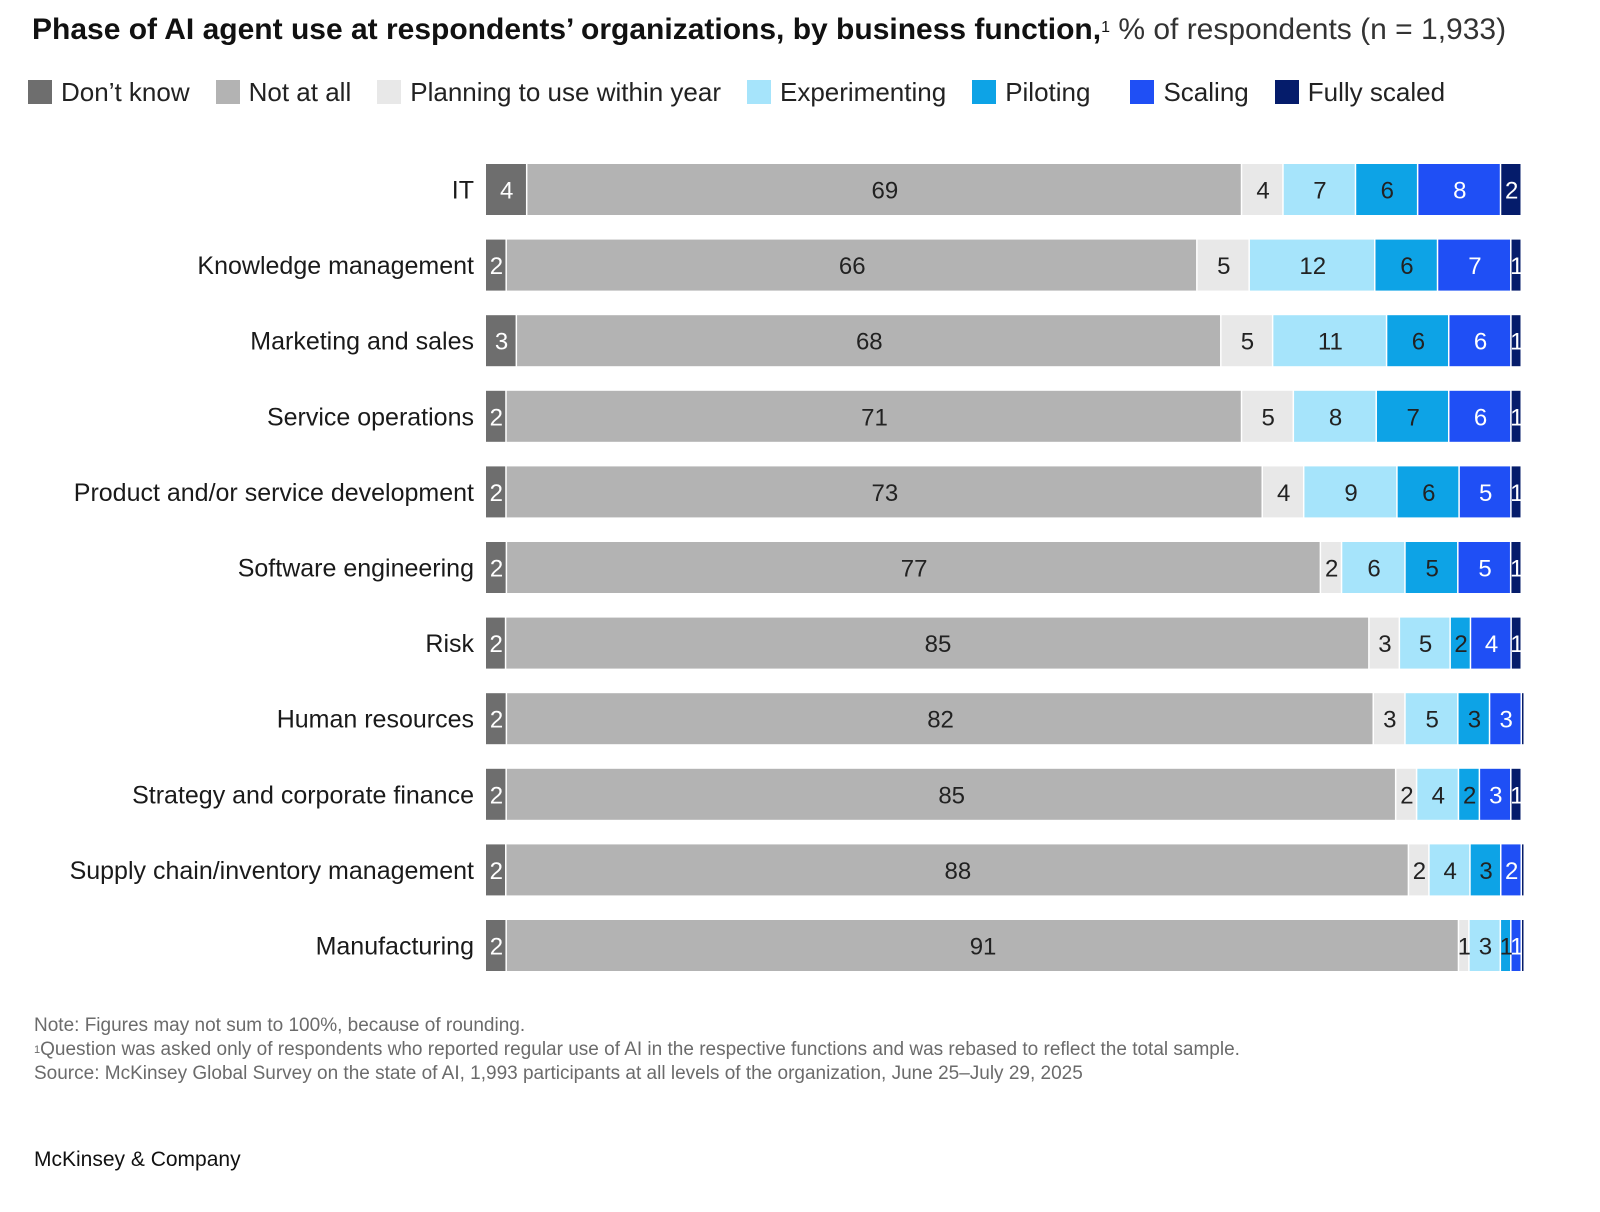  What do you see at coordinates (274, 493) in the screenshot?
I see `category-label: Product and/or service development` at bounding box center [274, 493].